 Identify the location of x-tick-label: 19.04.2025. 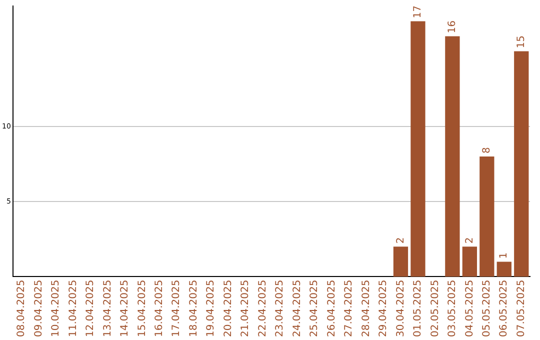
(211, 309).